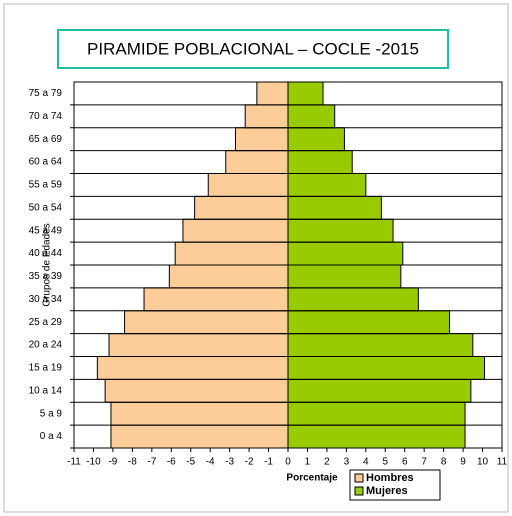  I want to click on y-tick-label: 45 a 49, so click(46, 230).